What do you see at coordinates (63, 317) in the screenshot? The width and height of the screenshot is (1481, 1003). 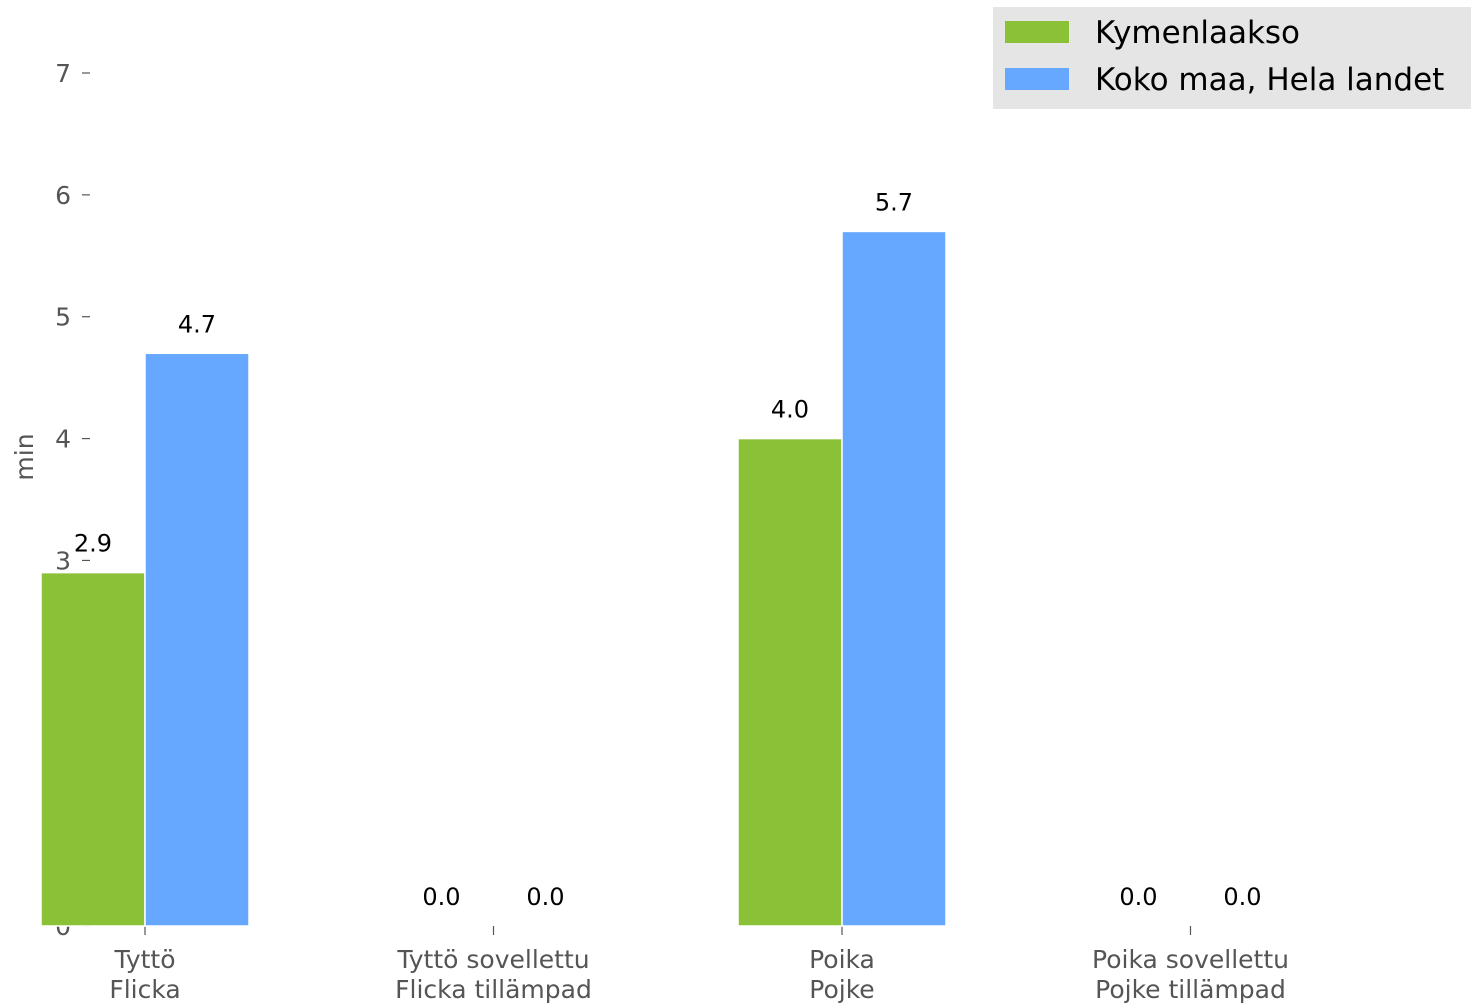 I see `y-tick-label: 5` at bounding box center [63, 317].